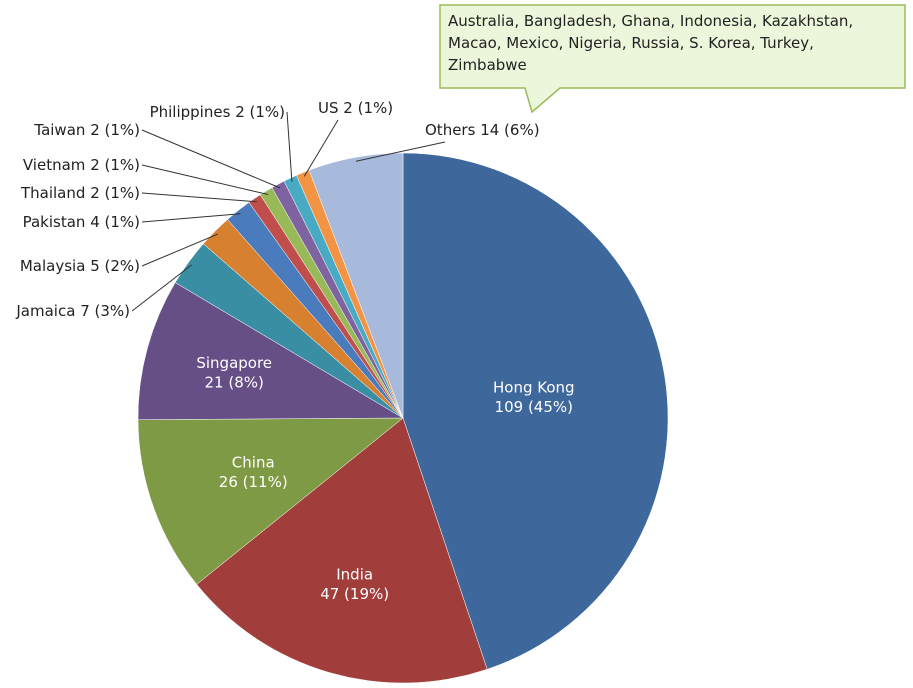  Describe the element at coordinates (105, 311) in the screenshot. I see `value-label: 7 (3%)` at that location.